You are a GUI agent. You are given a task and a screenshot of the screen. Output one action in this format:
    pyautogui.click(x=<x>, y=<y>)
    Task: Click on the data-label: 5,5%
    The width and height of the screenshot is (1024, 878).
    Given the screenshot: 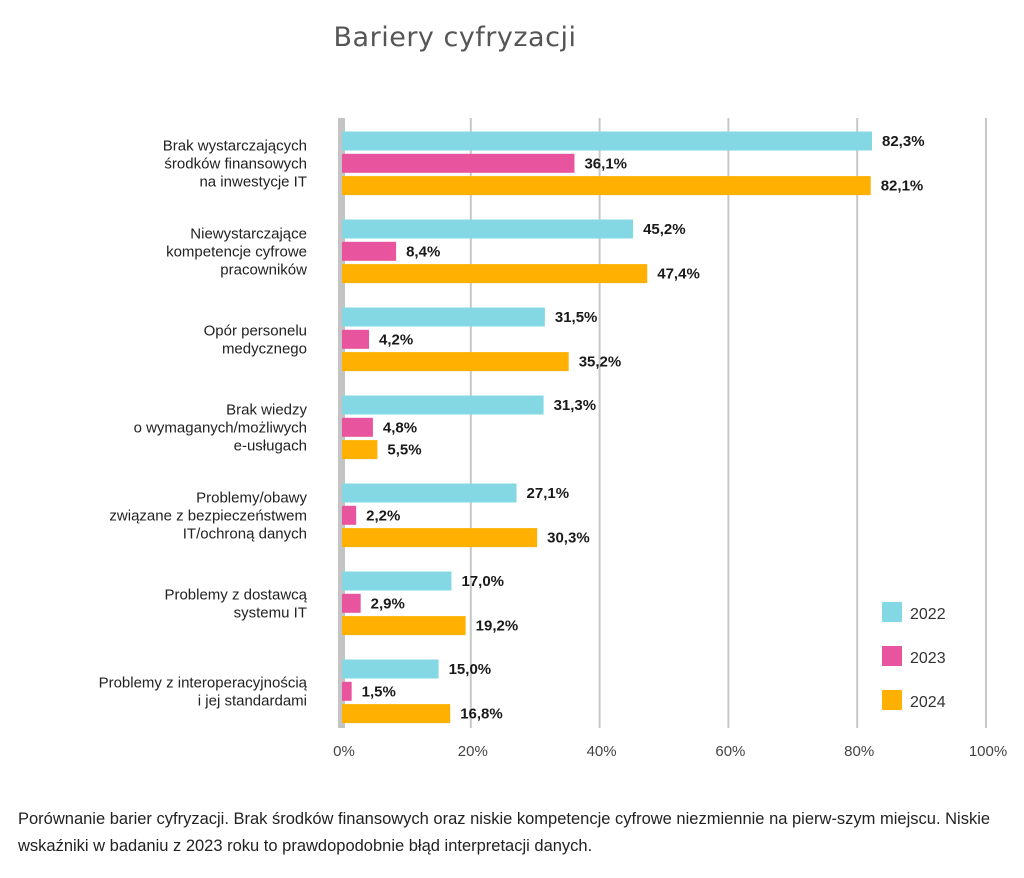 What is the action you would take?
    pyautogui.click(x=404, y=450)
    